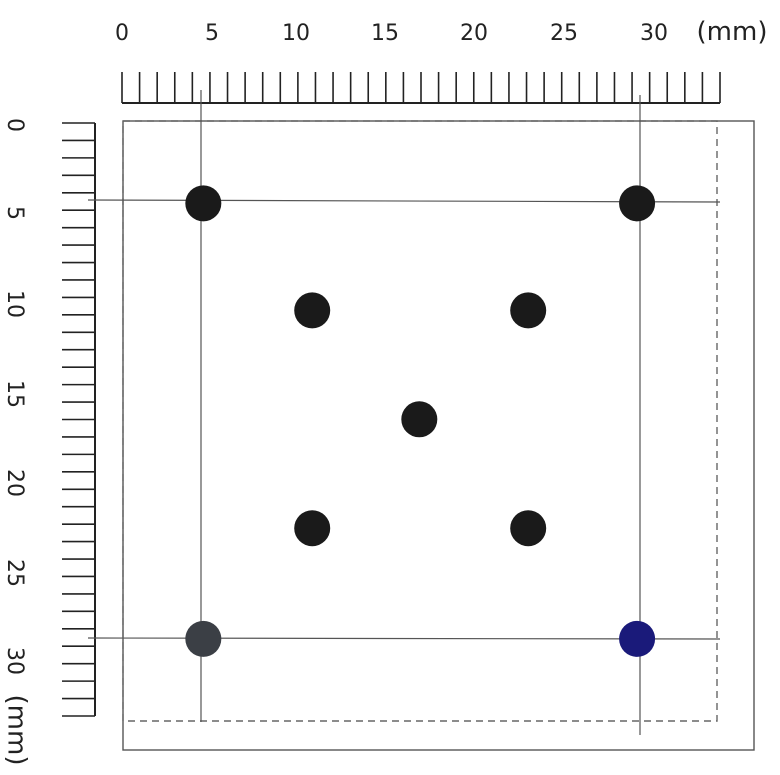 The width and height of the screenshot is (780, 775). Describe the element at coordinates (296, 33) in the screenshot. I see `top-tick-label: 10` at that location.